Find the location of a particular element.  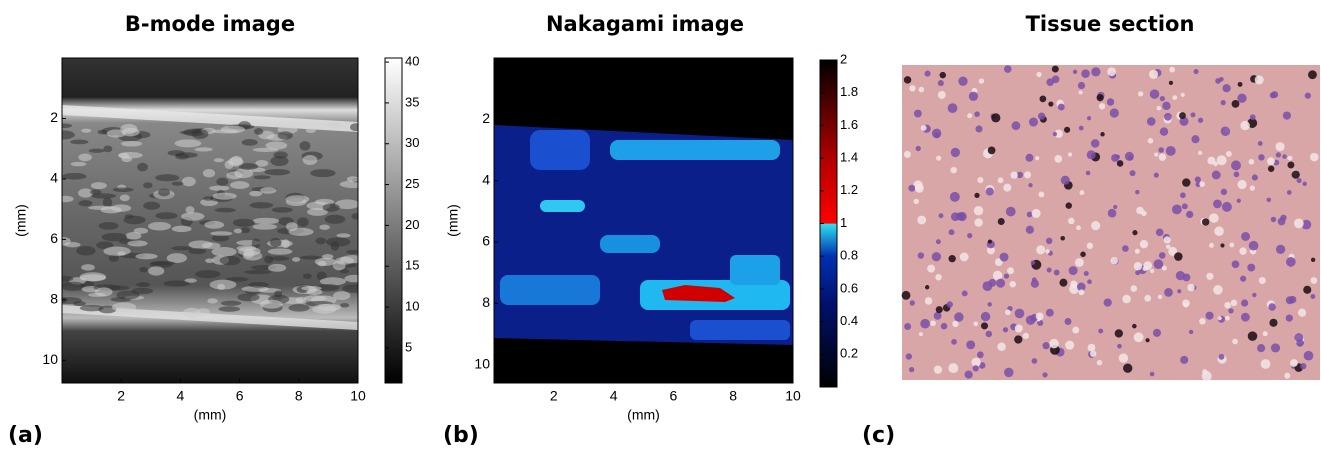

y-tick-label: 8 is located at coordinates (54, 299).